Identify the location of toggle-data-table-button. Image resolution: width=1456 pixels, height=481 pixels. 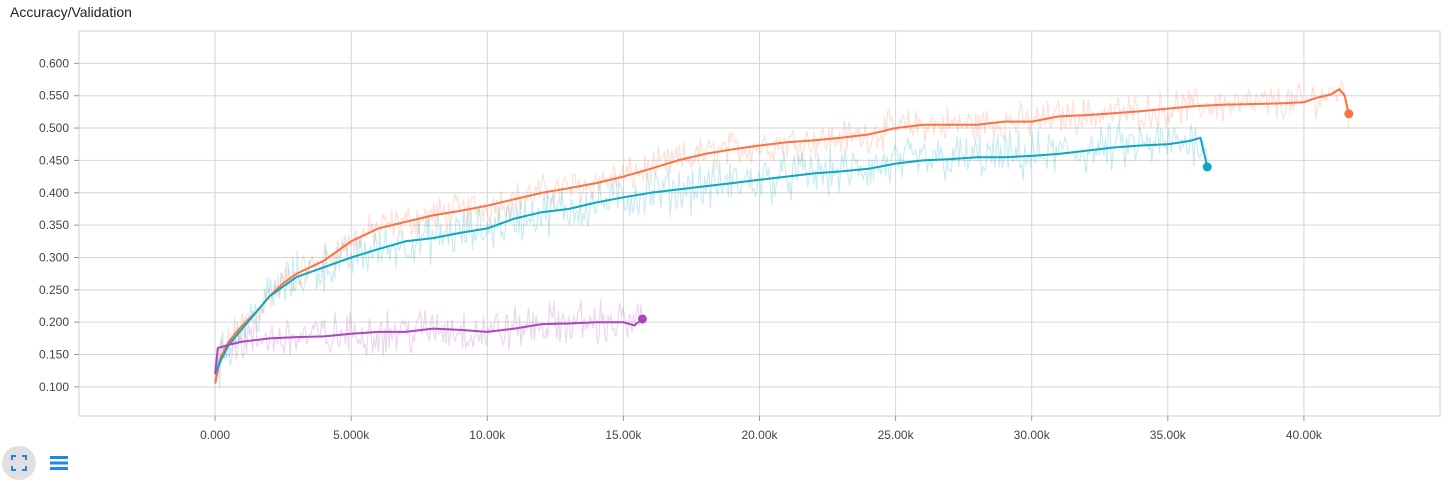
(59, 463).